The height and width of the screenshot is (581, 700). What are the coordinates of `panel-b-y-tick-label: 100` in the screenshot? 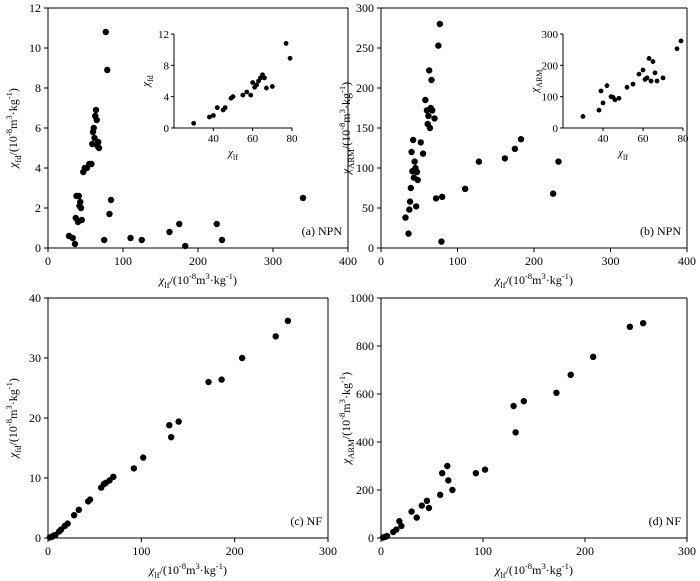 It's located at (365, 168).